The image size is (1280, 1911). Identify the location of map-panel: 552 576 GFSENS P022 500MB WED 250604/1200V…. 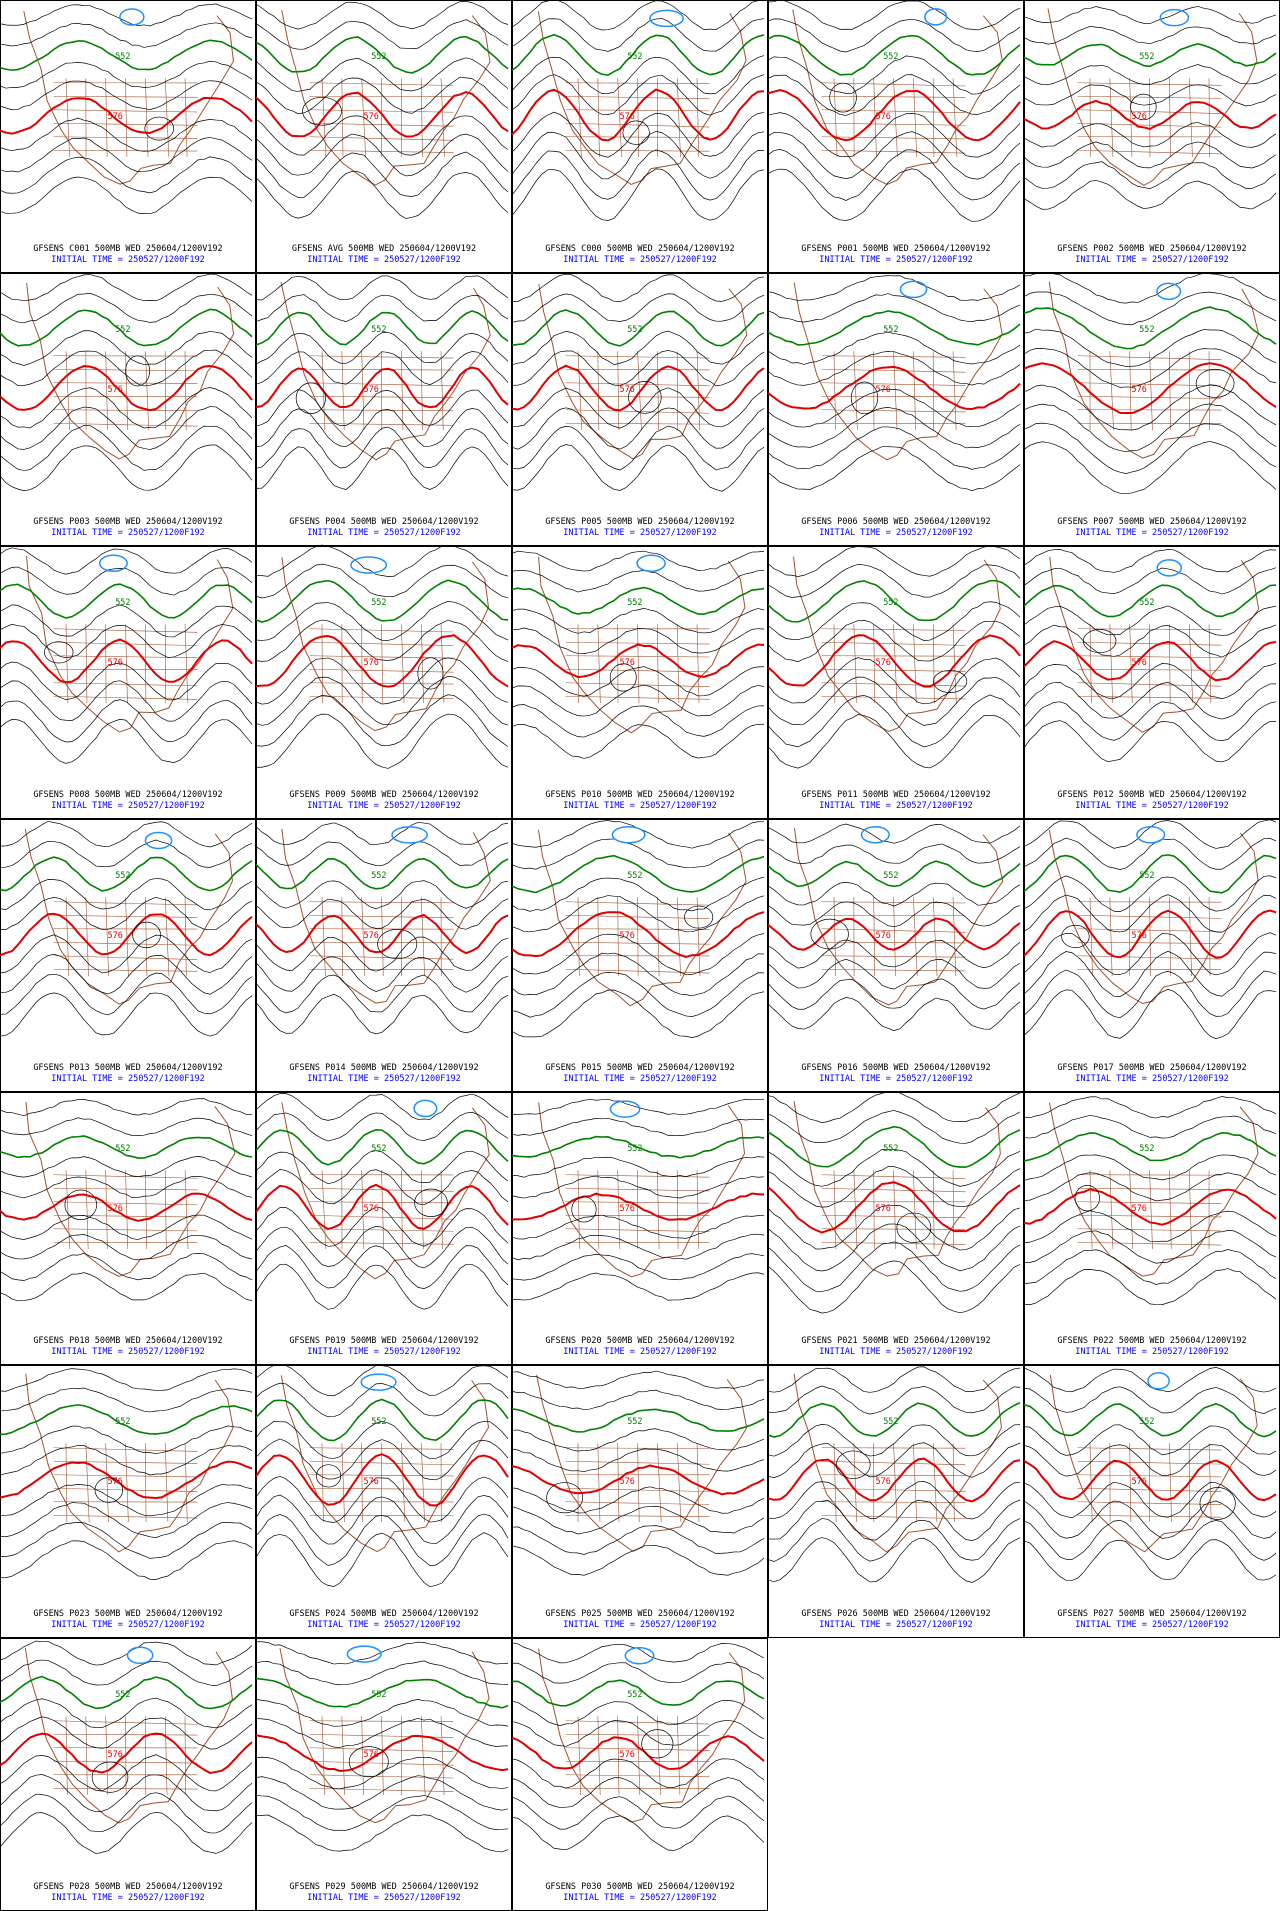
(1151, 1228).